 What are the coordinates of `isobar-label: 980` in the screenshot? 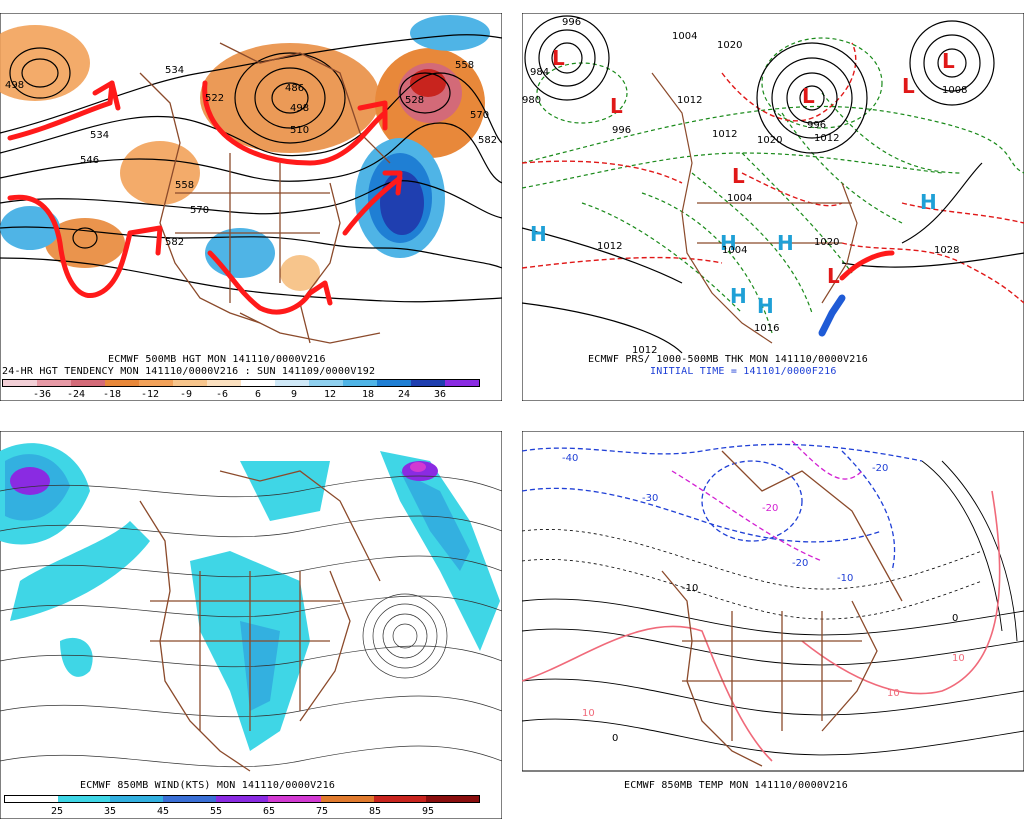 It's located at (531, 100).